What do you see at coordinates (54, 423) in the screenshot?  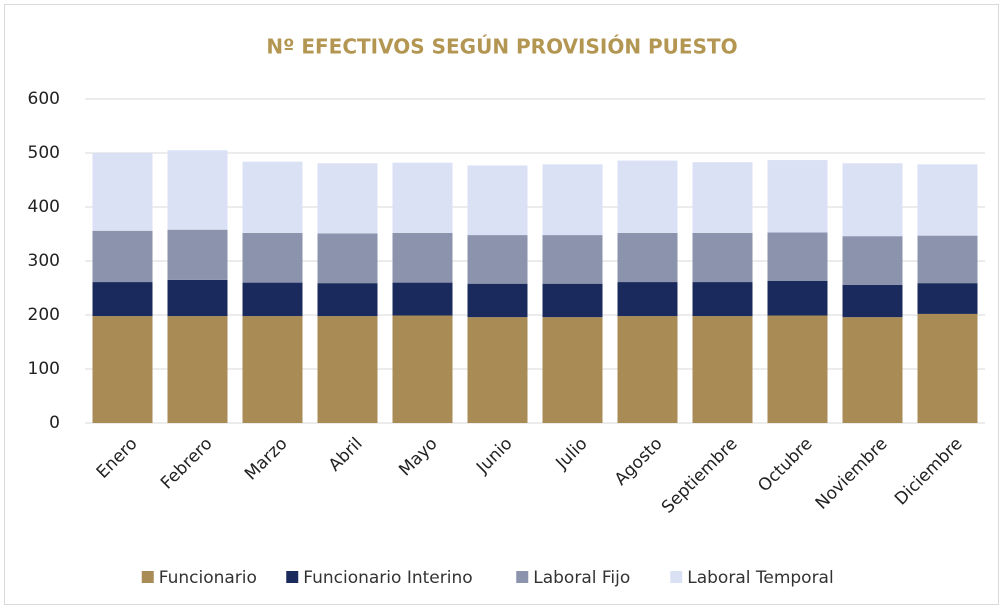 I see `y-tick-label: 0` at bounding box center [54, 423].